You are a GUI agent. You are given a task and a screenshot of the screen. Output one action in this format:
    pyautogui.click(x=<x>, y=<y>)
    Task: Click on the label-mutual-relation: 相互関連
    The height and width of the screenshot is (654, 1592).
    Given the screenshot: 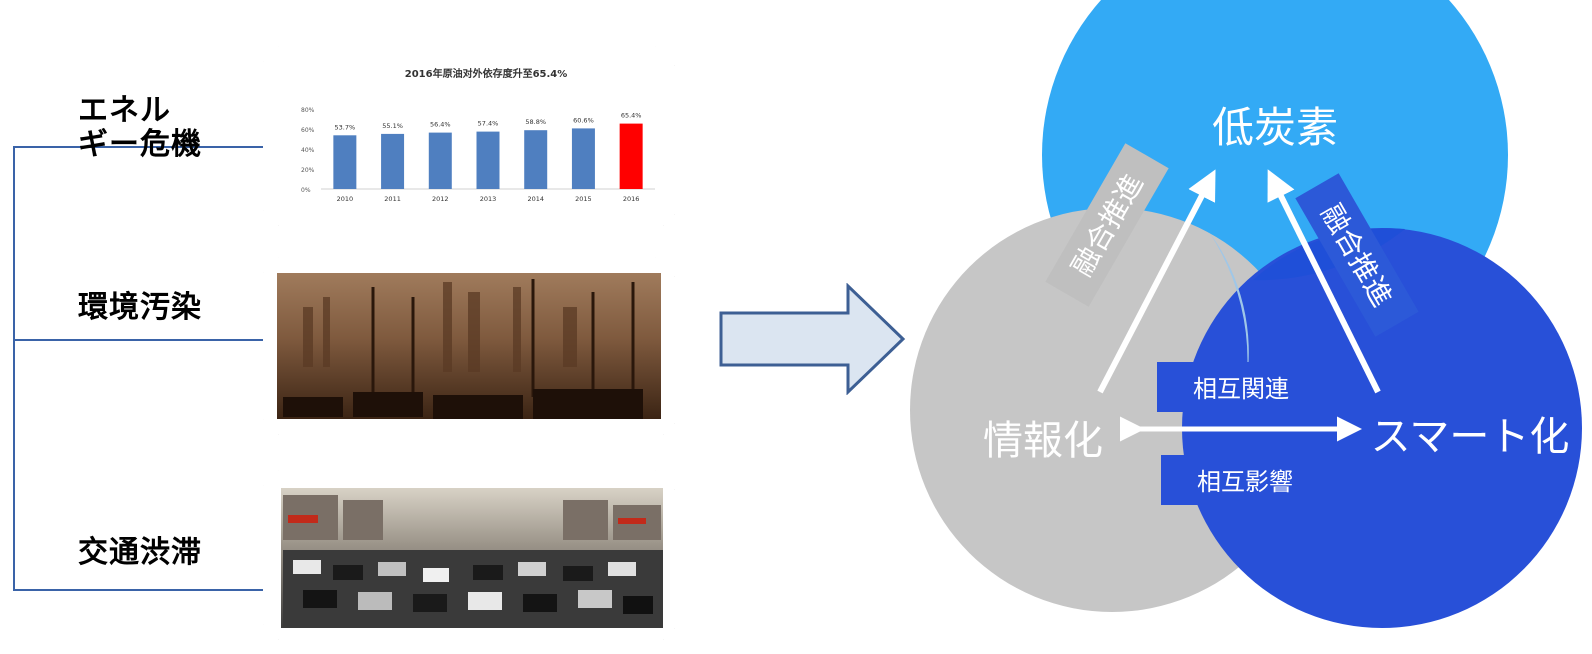 What is the action you would take?
    pyautogui.click(x=1241, y=389)
    